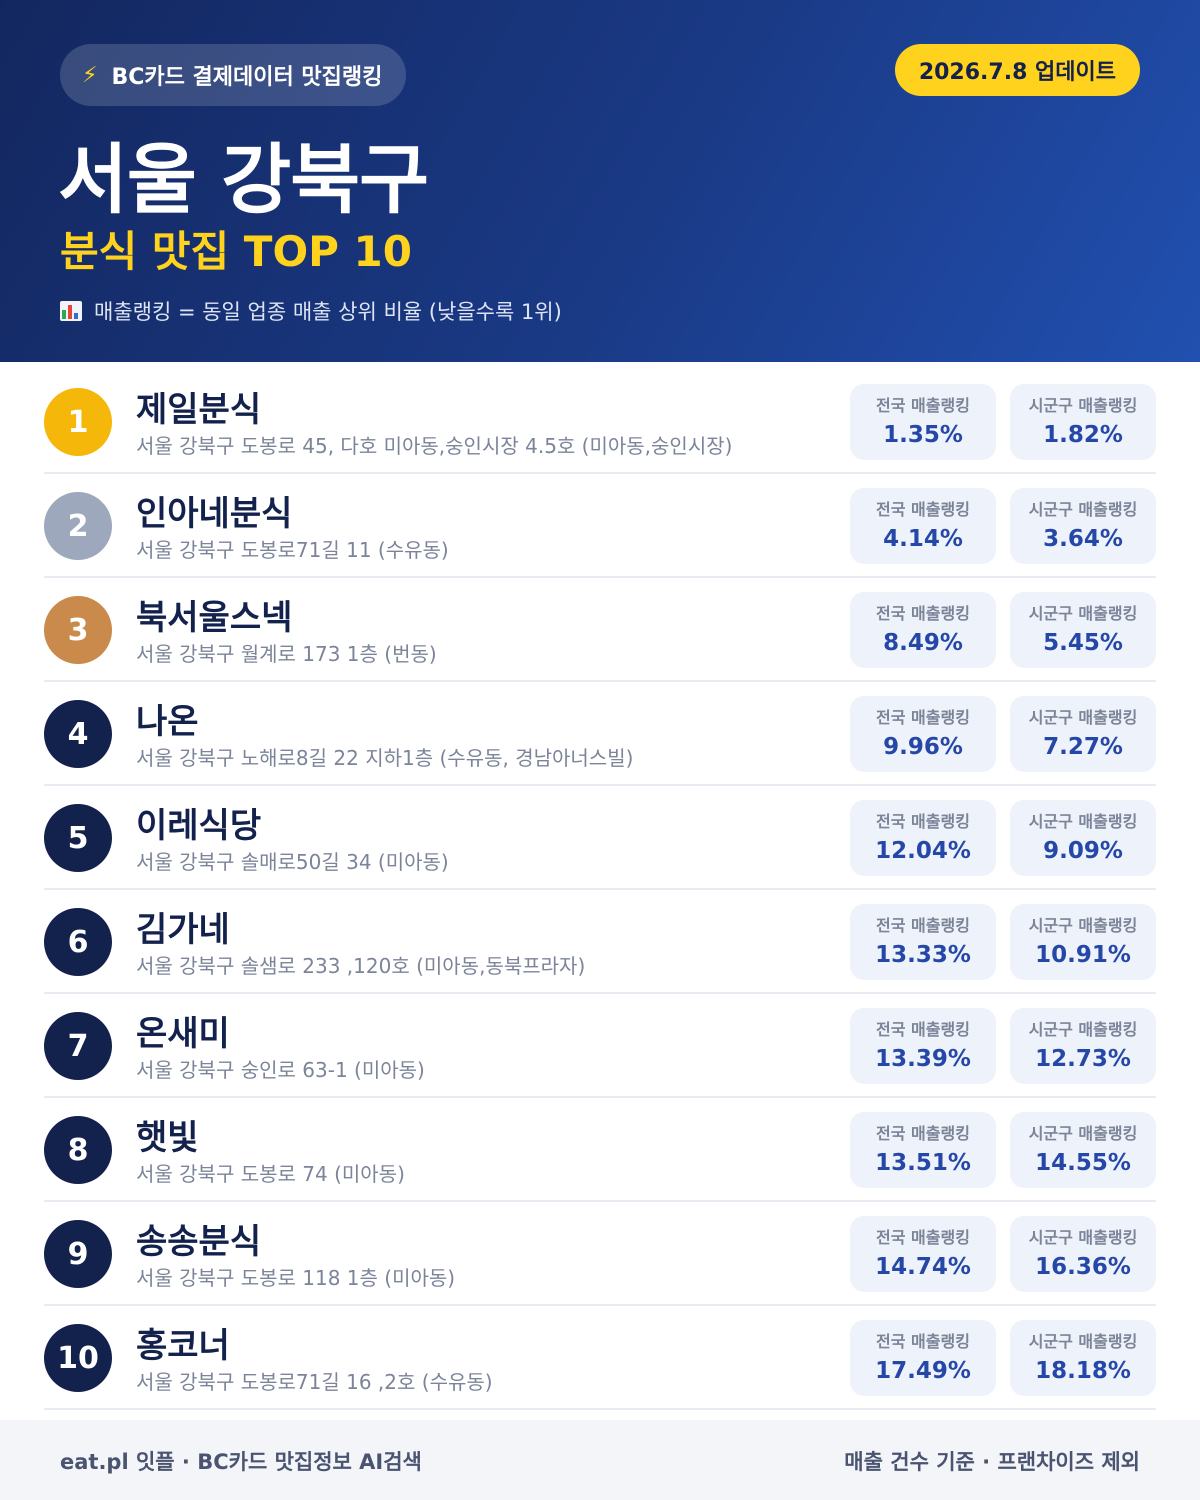 The height and width of the screenshot is (1500, 1200). What do you see at coordinates (280, 1070) in the screenshot?
I see `restaurant-address: 서울 강북구 숭인로 63-1 (미아동)` at bounding box center [280, 1070].